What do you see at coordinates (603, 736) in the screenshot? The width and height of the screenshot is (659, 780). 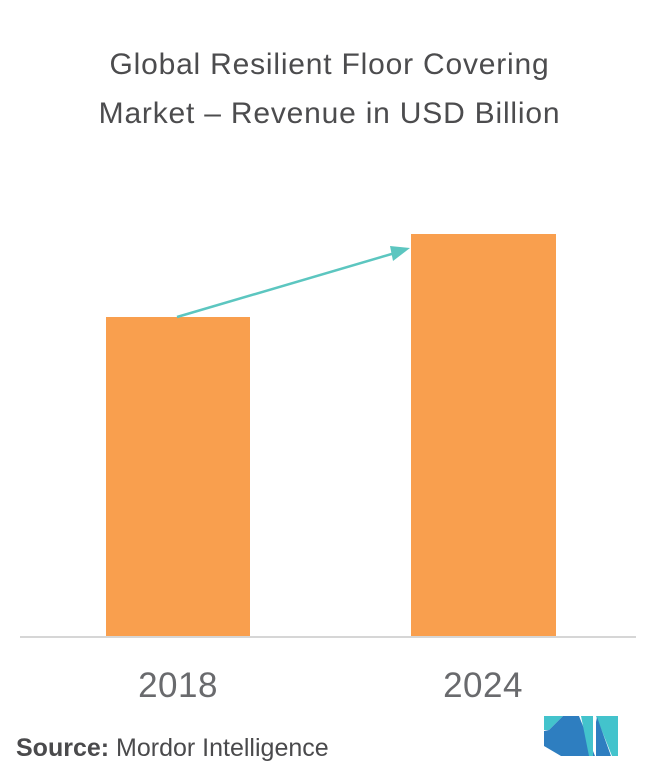 I see `logo-blue-right-triangle` at bounding box center [603, 736].